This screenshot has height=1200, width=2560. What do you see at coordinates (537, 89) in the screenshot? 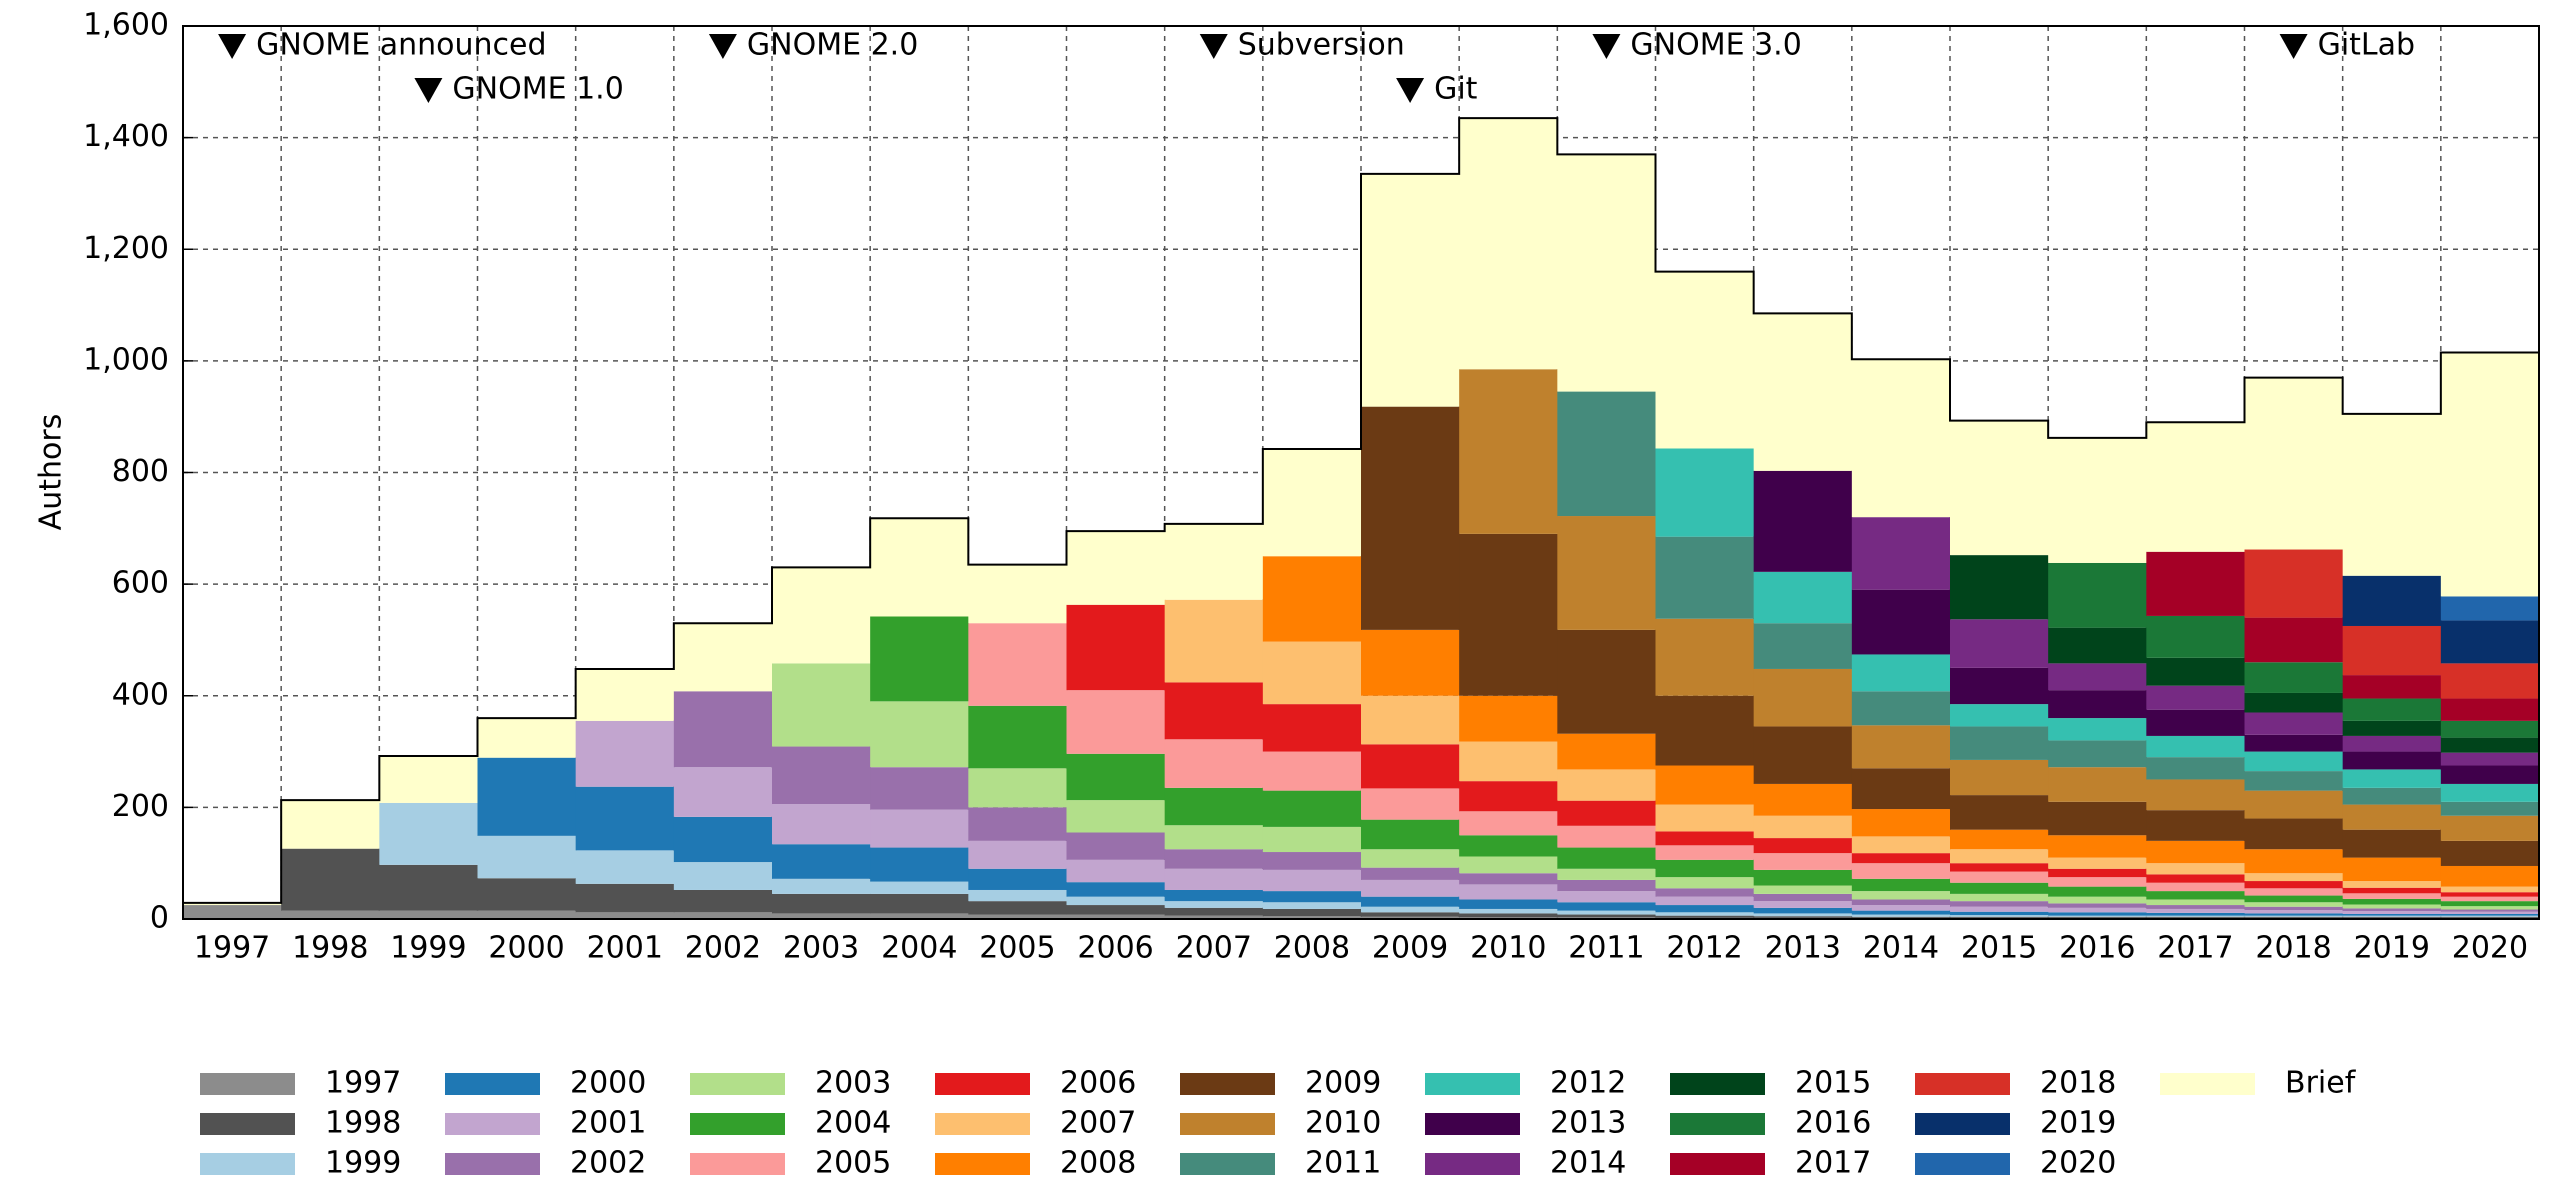
I see `annotation: GNOME 1.0` at bounding box center [537, 89].